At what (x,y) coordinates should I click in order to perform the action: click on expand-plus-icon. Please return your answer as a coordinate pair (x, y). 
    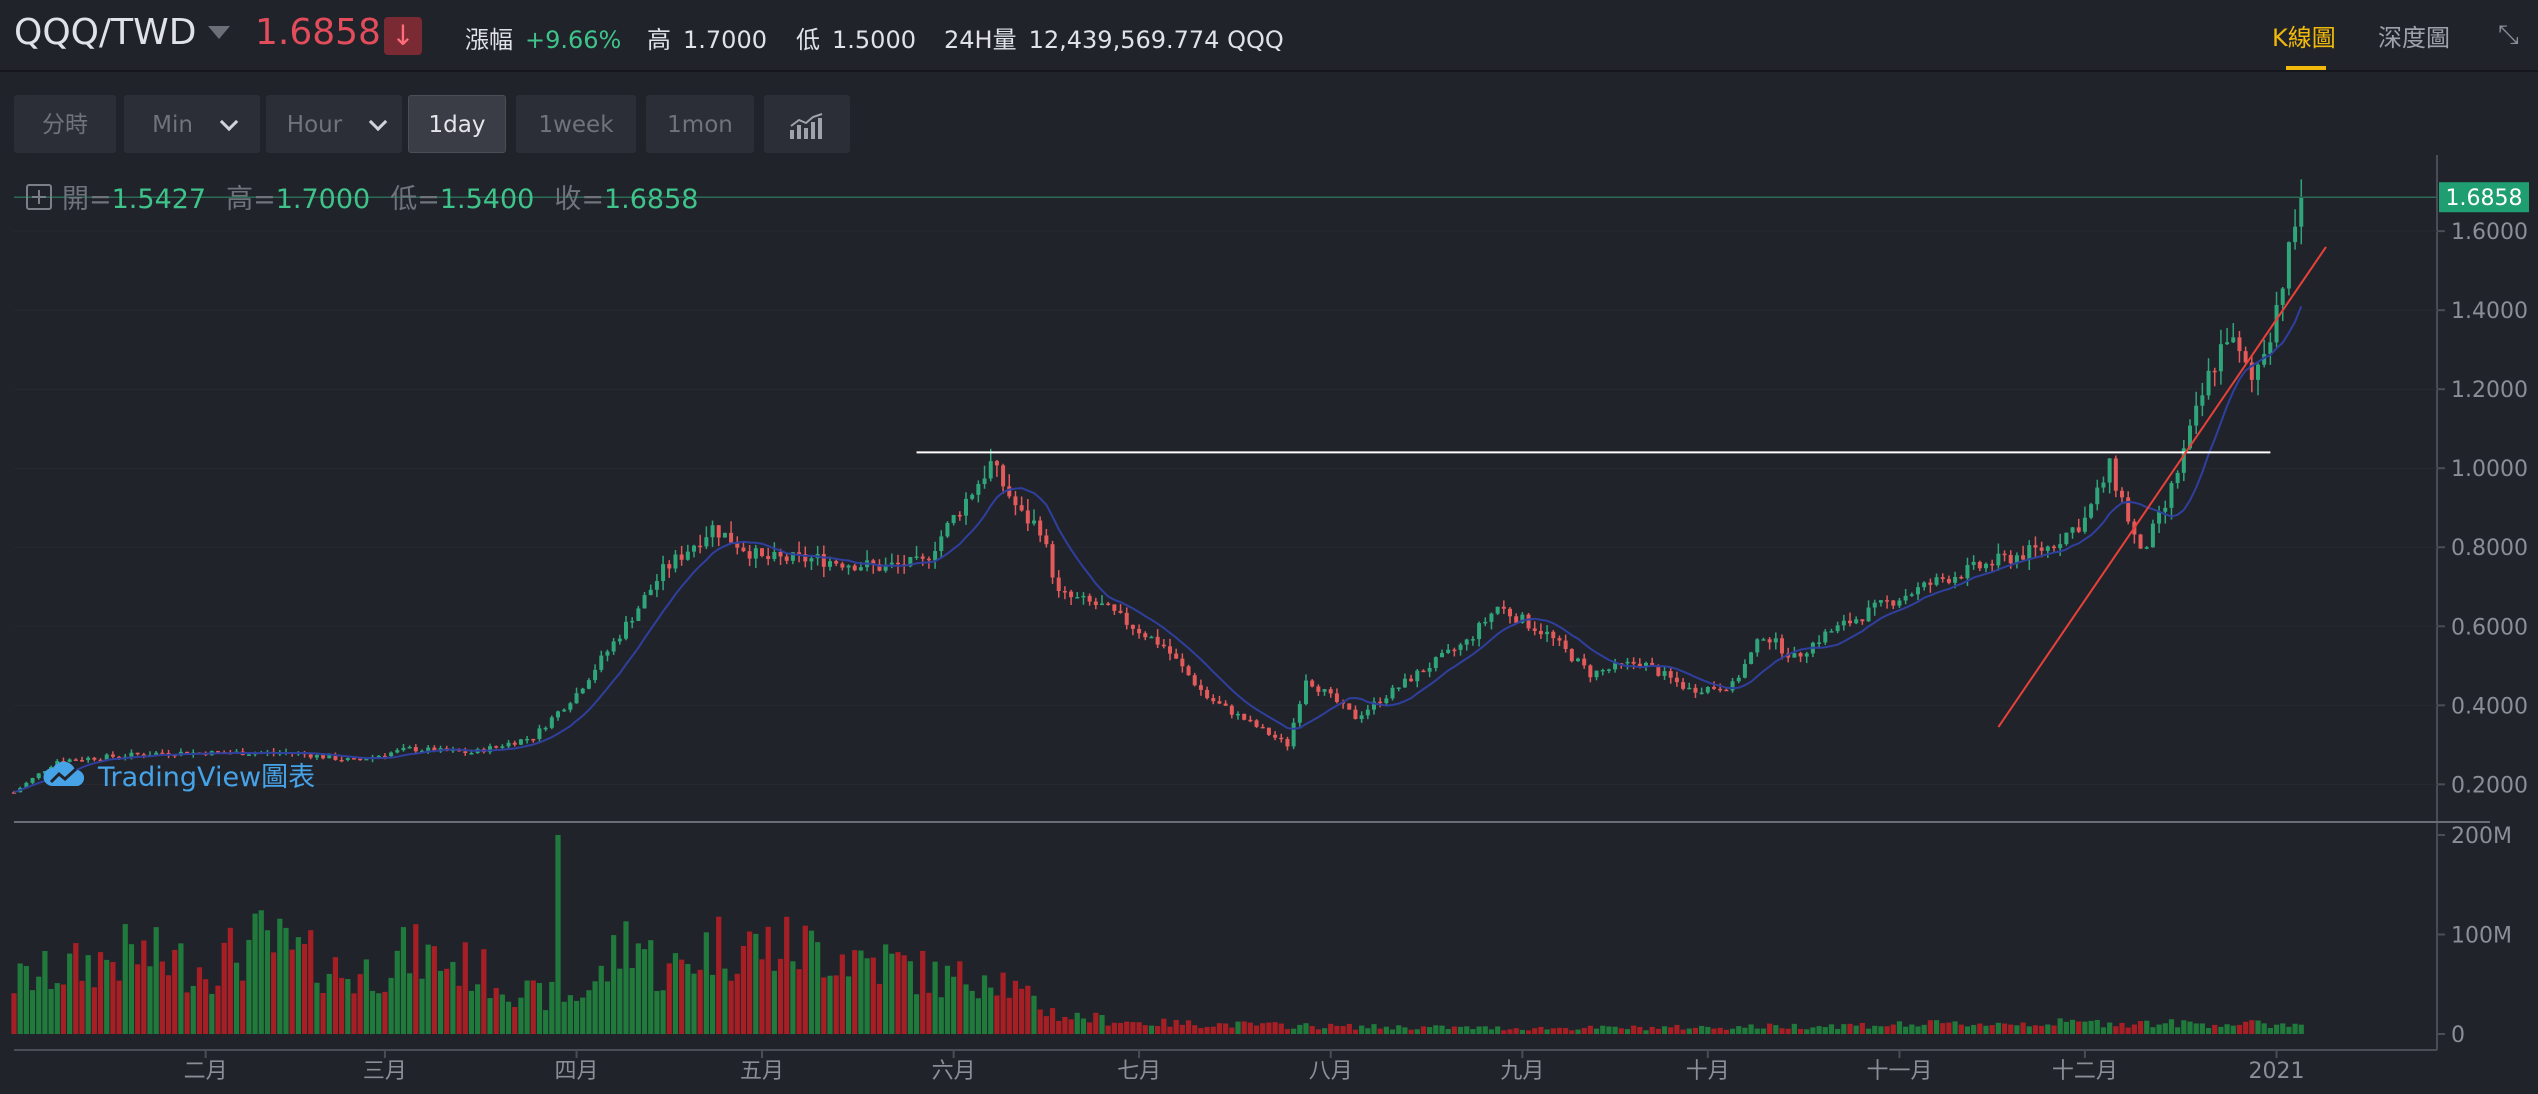
    Looking at the image, I should click on (39, 197).